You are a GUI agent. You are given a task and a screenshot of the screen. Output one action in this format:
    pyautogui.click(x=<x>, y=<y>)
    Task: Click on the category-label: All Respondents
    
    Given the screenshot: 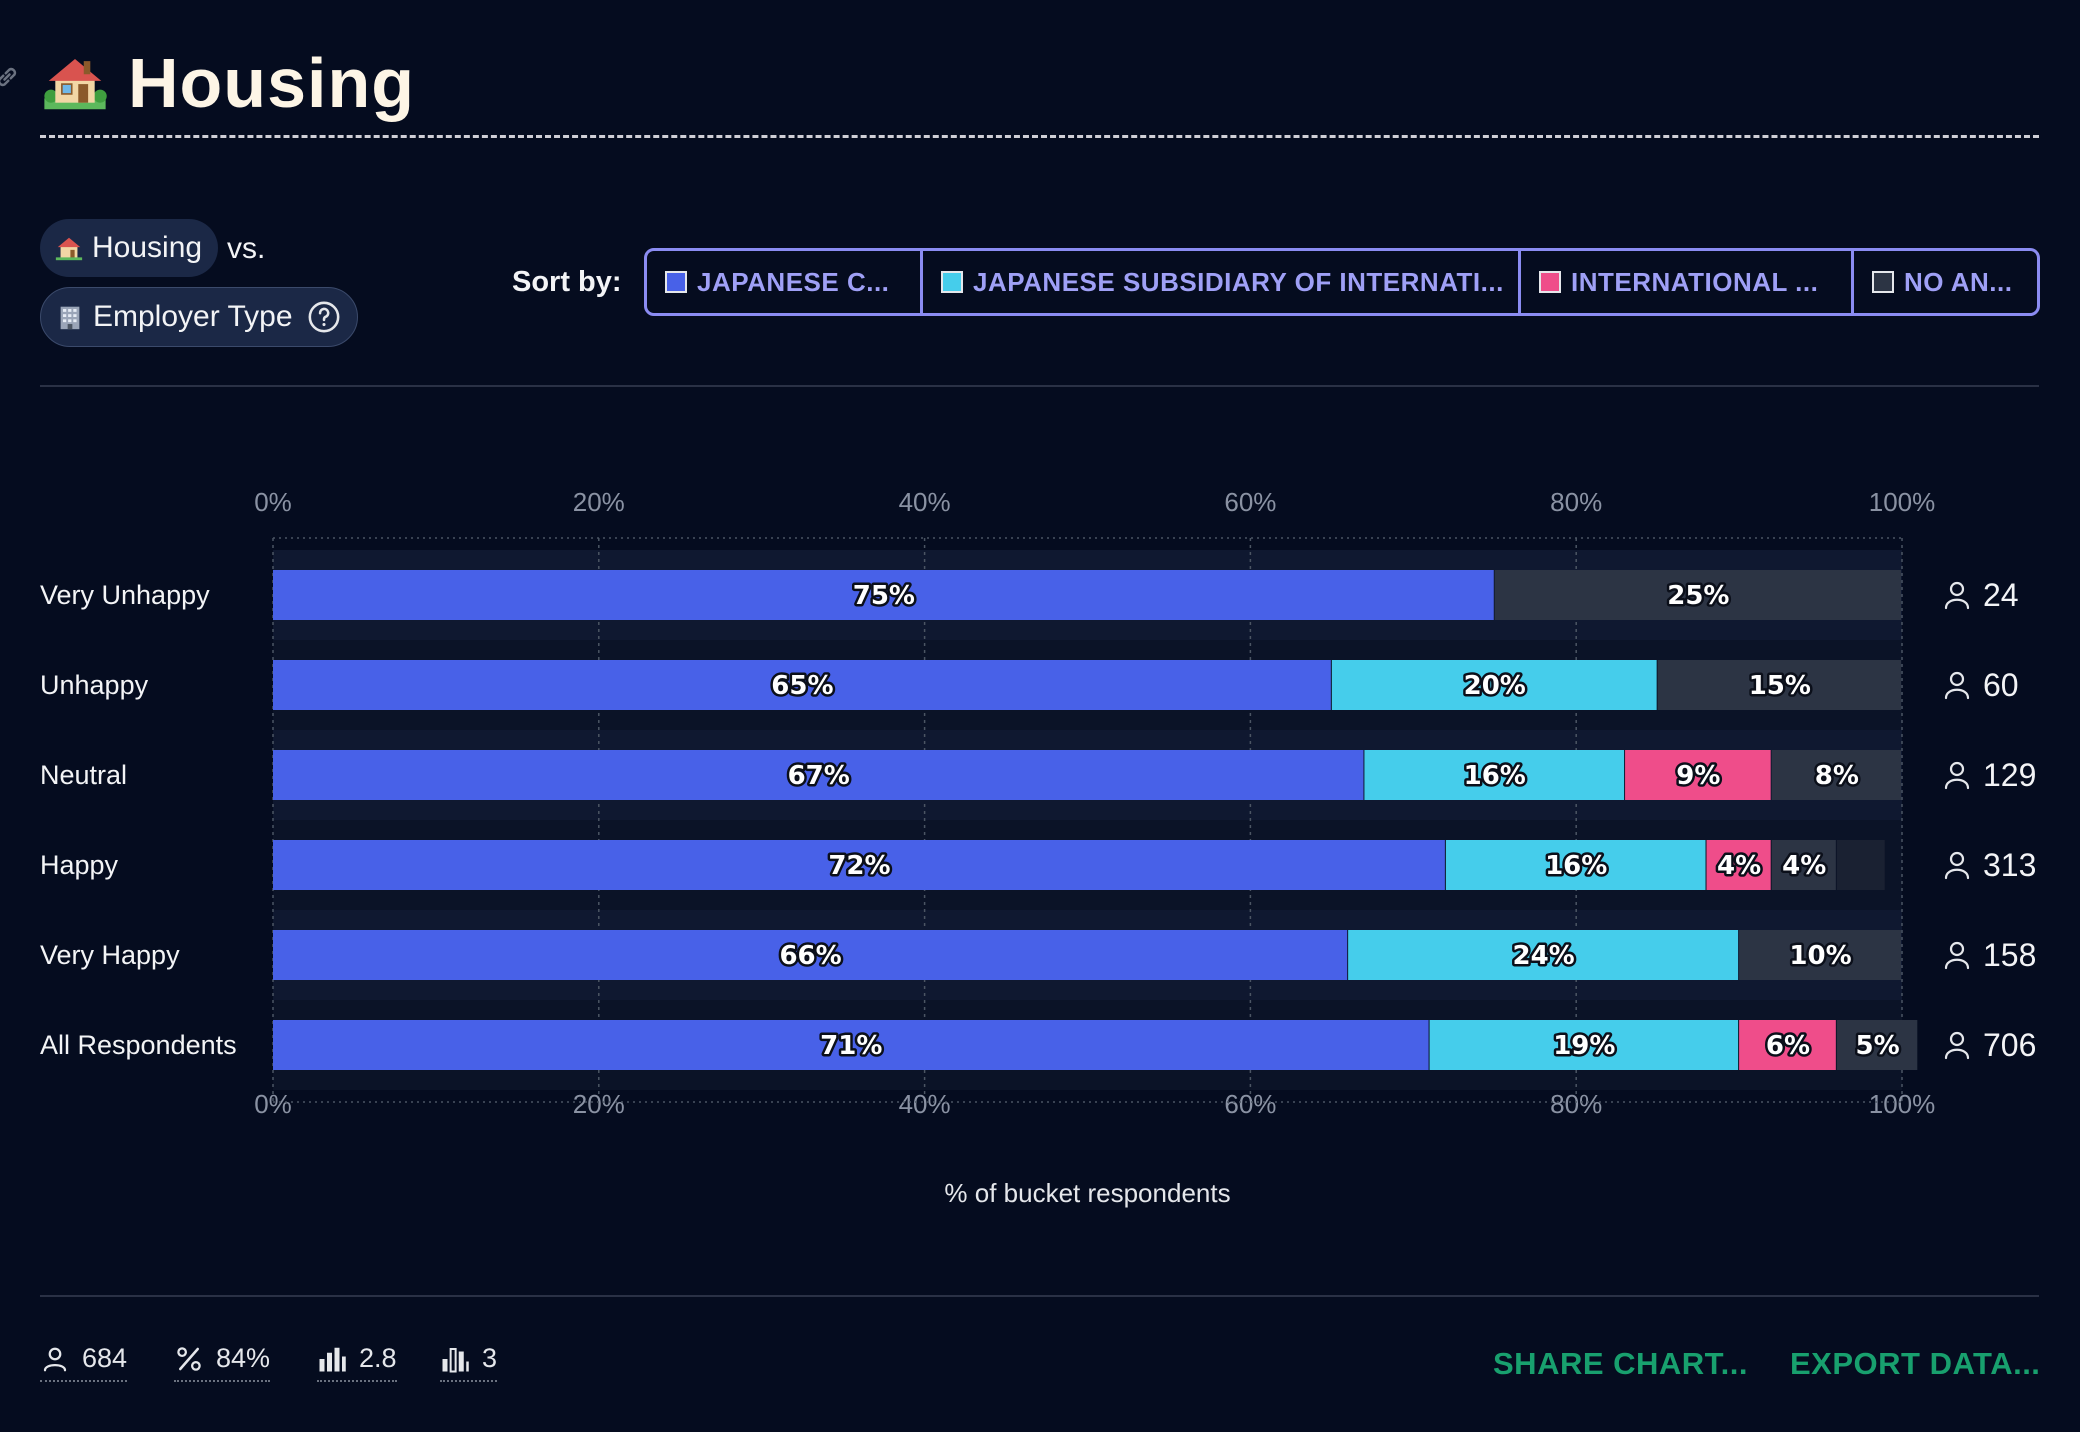 What is the action you would take?
    pyautogui.click(x=138, y=1045)
    